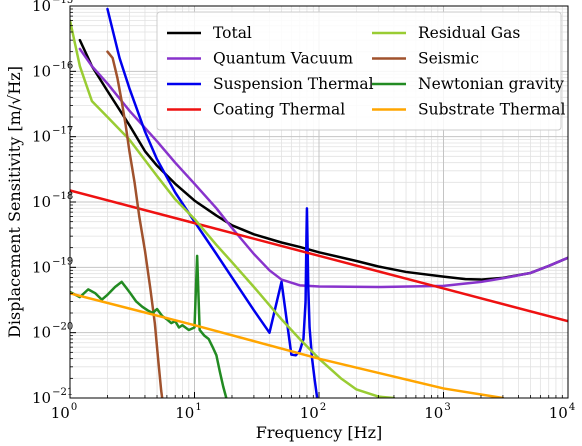 The width and height of the screenshot is (582, 446). I want to click on legend-label-substrate-thermal: Substrate Thermal, so click(492, 110).